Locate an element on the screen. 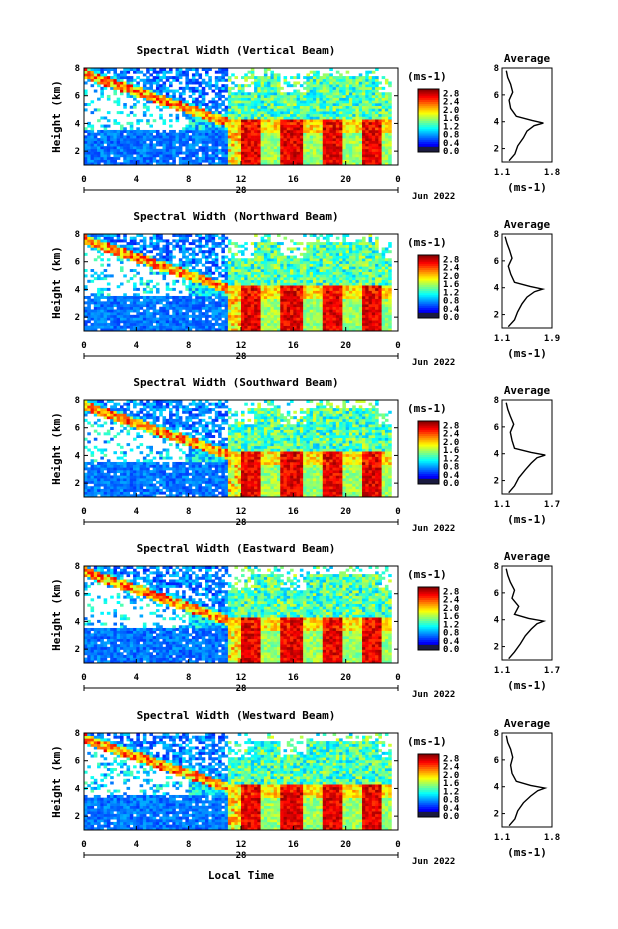 The image size is (618, 929). colorbar-swatch is located at coordinates (428, 138).